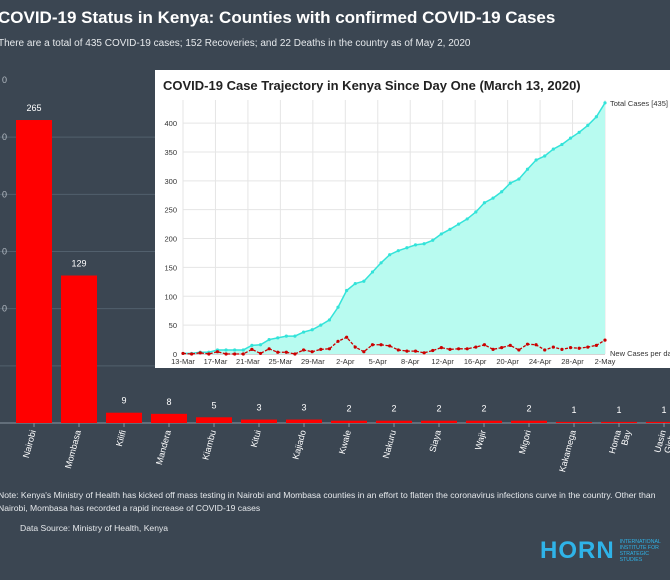 The width and height of the screenshot is (670, 580). Describe the element at coordinates (170, 181) in the screenshot. I see `y-tick-label: 300` at that location.